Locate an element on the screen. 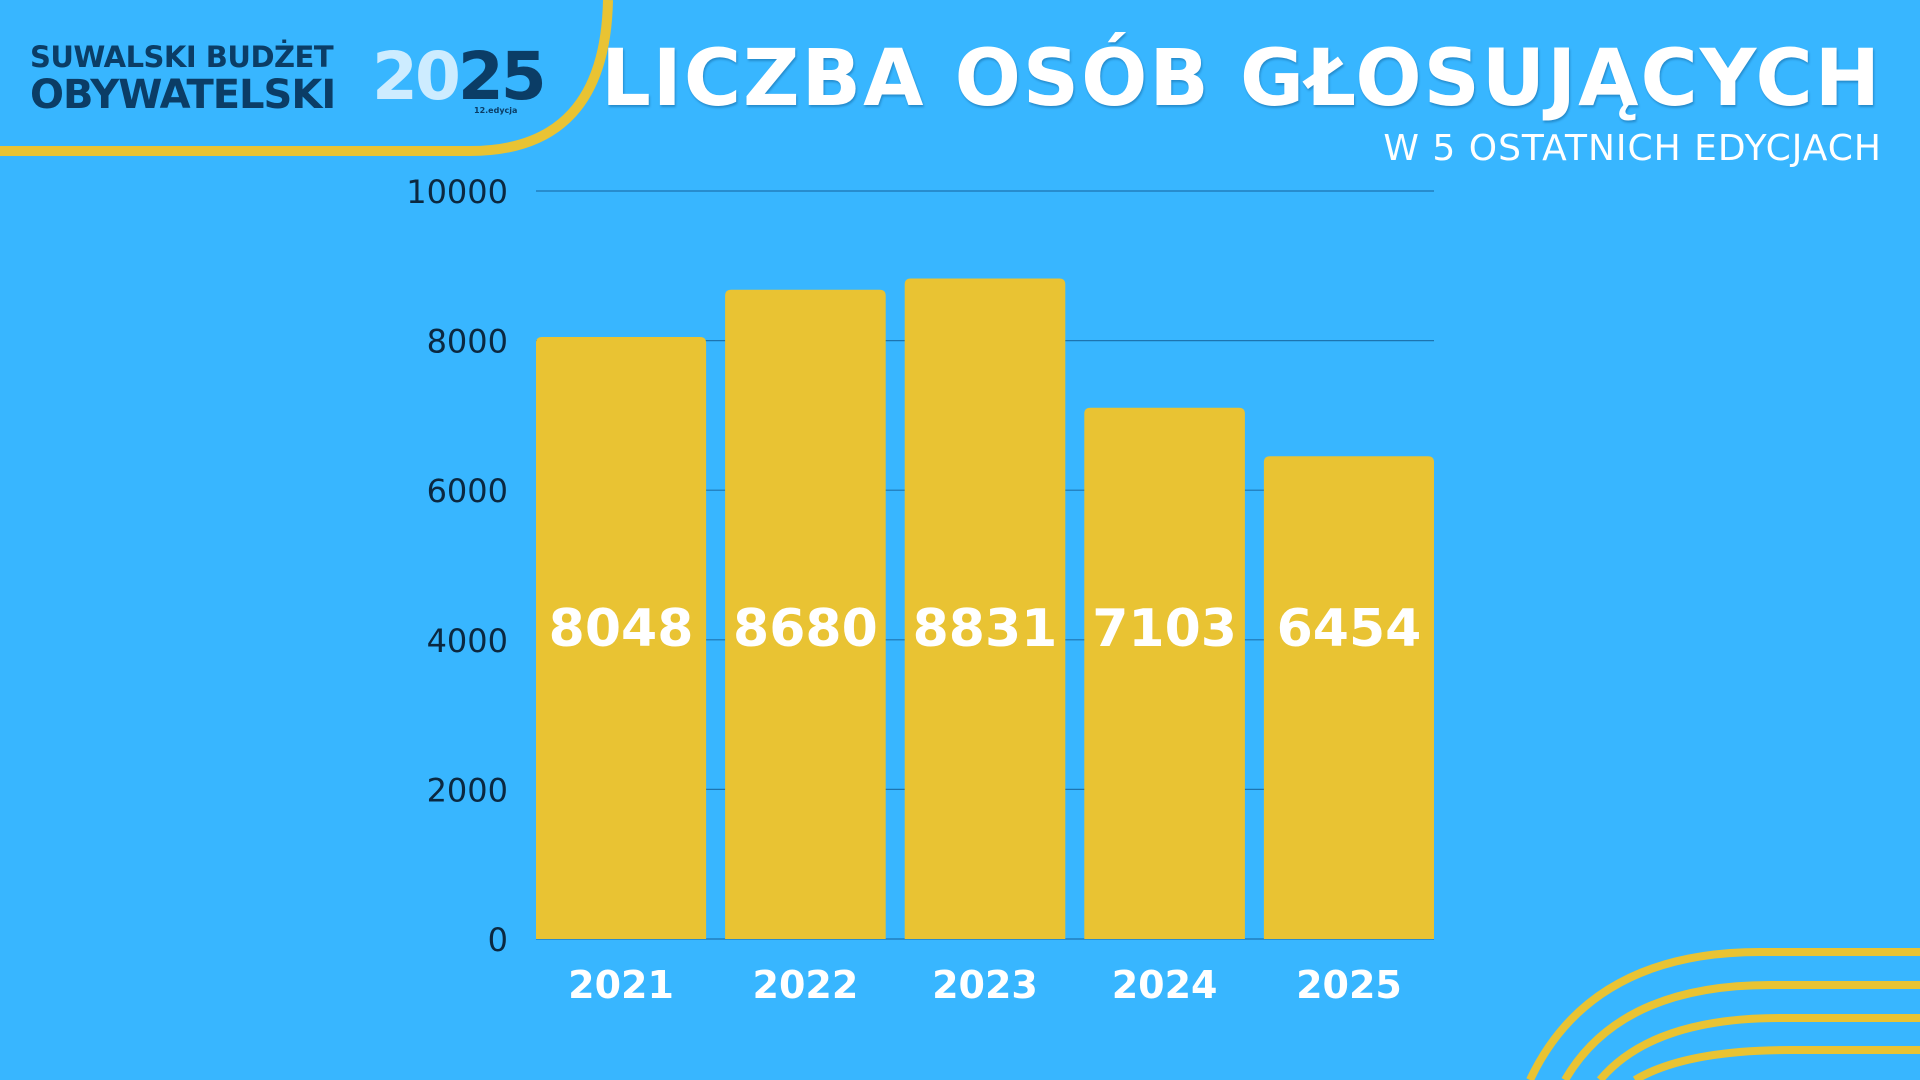  y-tick-label: 2000 is located at coordinates (467, 790).